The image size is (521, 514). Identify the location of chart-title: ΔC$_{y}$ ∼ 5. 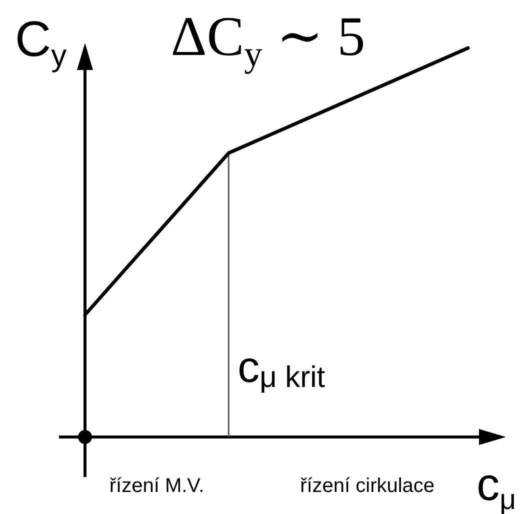
(268, 40).